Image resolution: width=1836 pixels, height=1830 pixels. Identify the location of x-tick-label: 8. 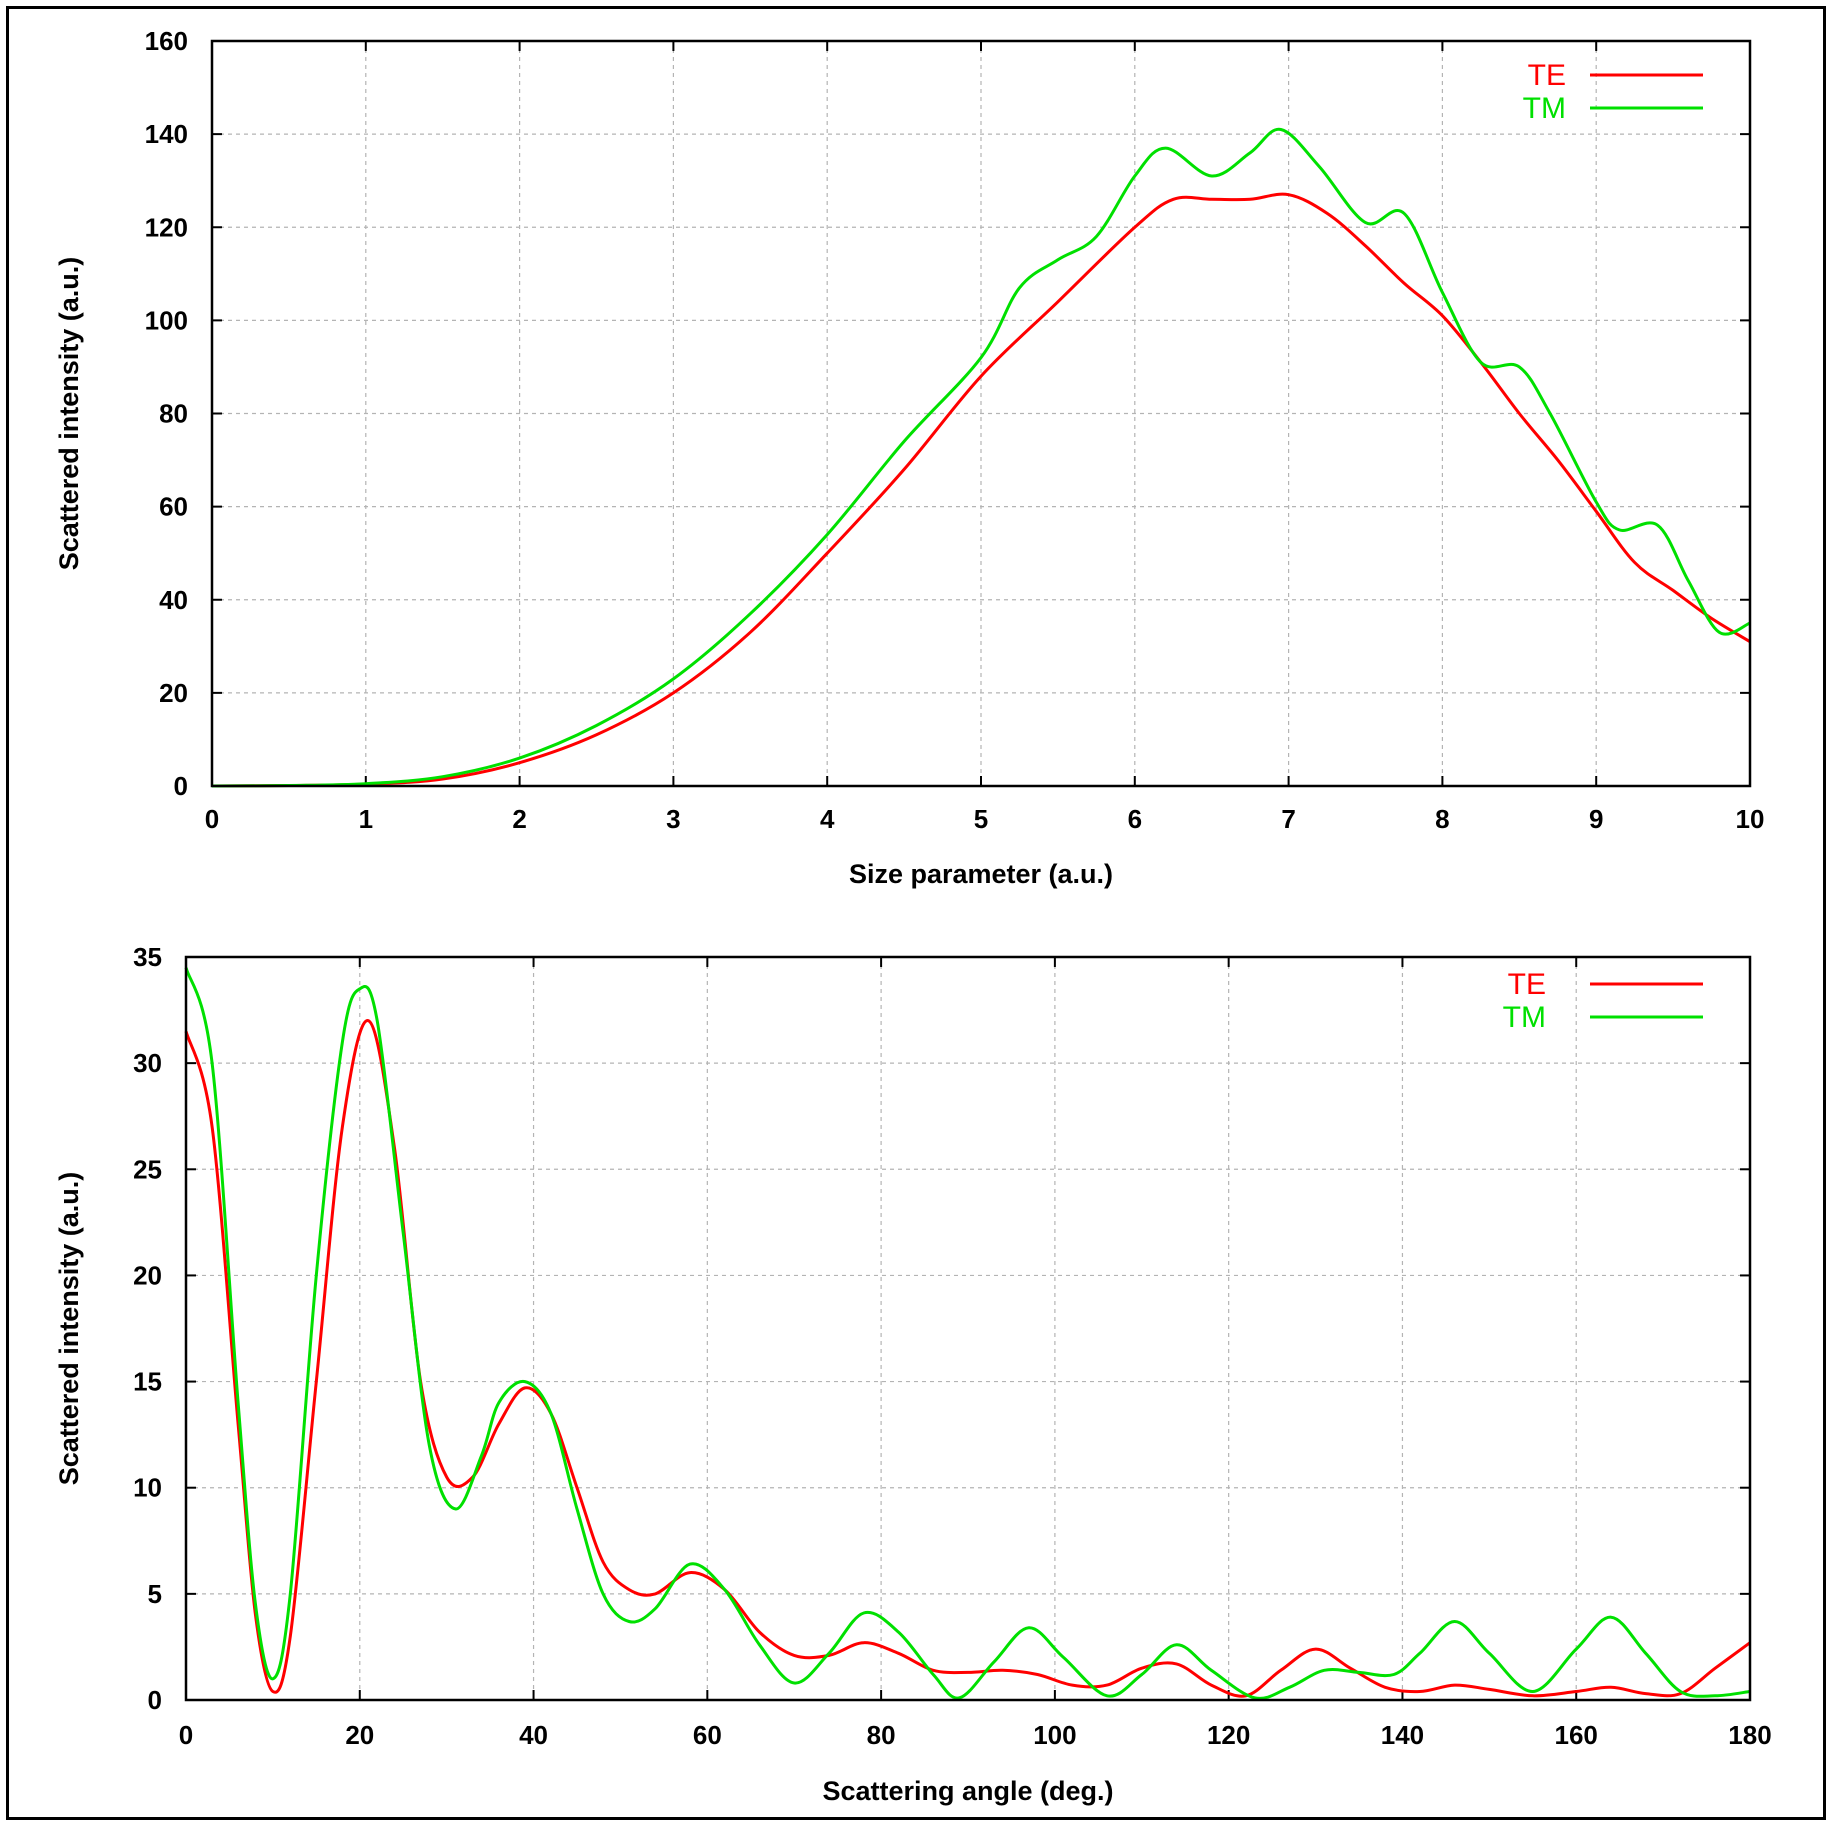
(1442, 819).